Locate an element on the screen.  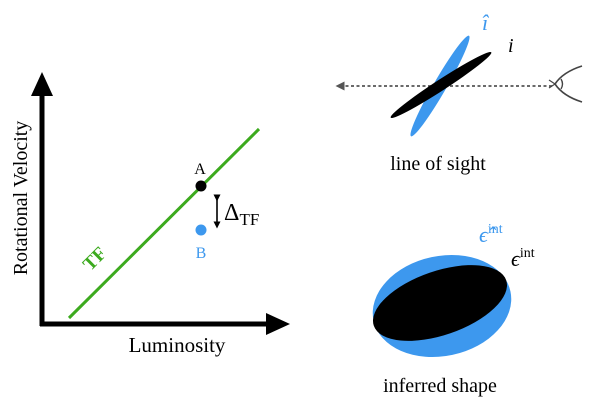
inferred-shape-panel: ϵ̂int ϵint inferred shape is located at coordinates (453, 309).